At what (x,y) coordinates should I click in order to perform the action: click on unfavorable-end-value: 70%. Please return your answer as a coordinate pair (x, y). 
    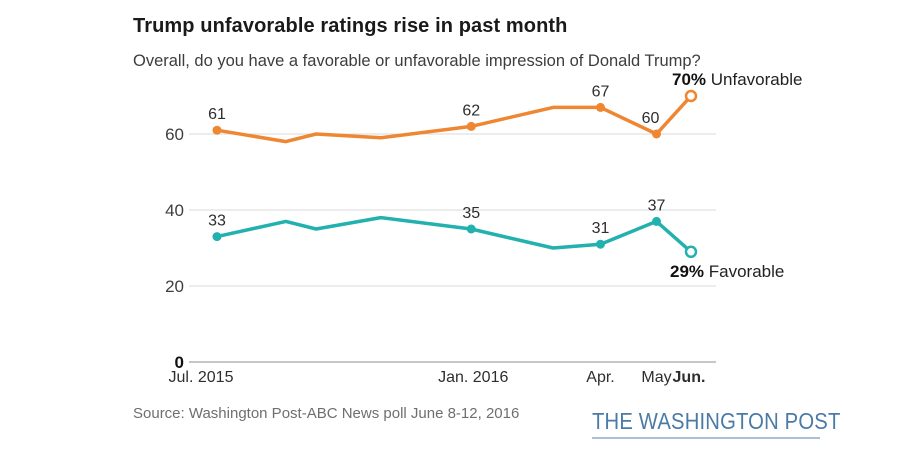
    Looking at the image, I should click on (689, 79).